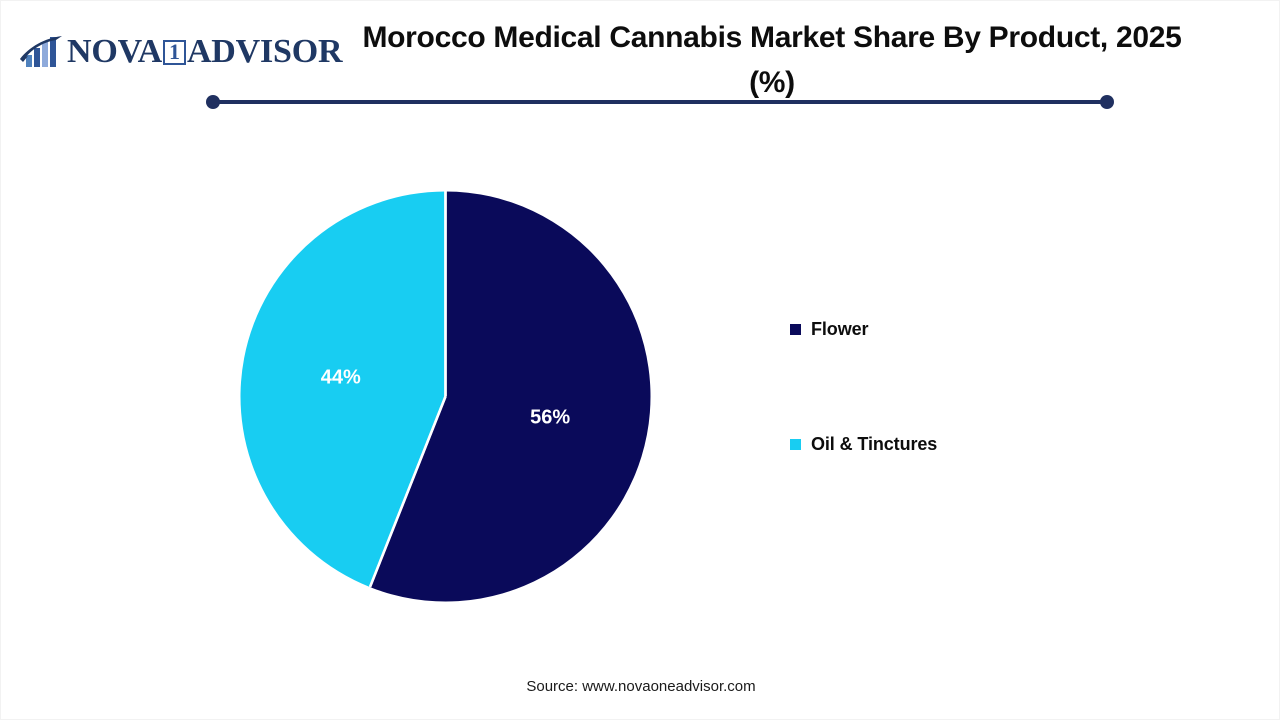 The image size is (1280, 720). What do you see at coordinates (114, 51) in the screenshot?
I see `logo-word-nova: NOVA` at bounding box center [114, 51].